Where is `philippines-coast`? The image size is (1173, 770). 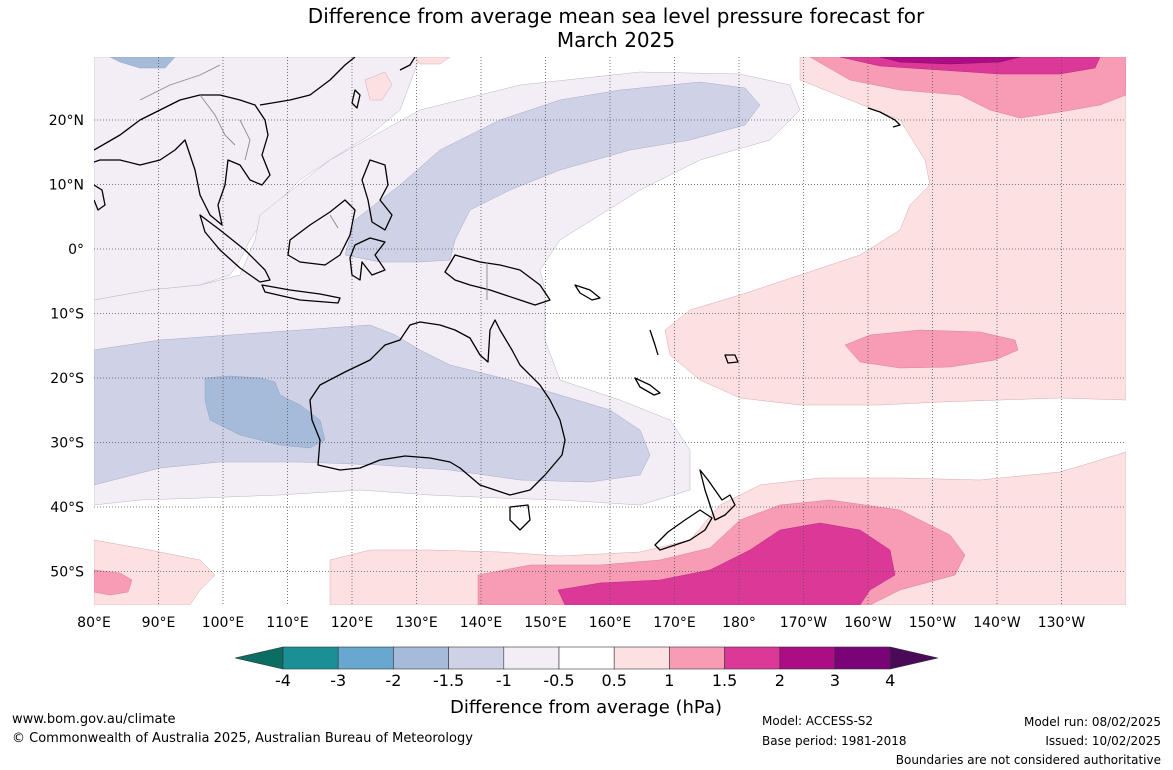
philippines-coast is located at coordinates (377, 195).